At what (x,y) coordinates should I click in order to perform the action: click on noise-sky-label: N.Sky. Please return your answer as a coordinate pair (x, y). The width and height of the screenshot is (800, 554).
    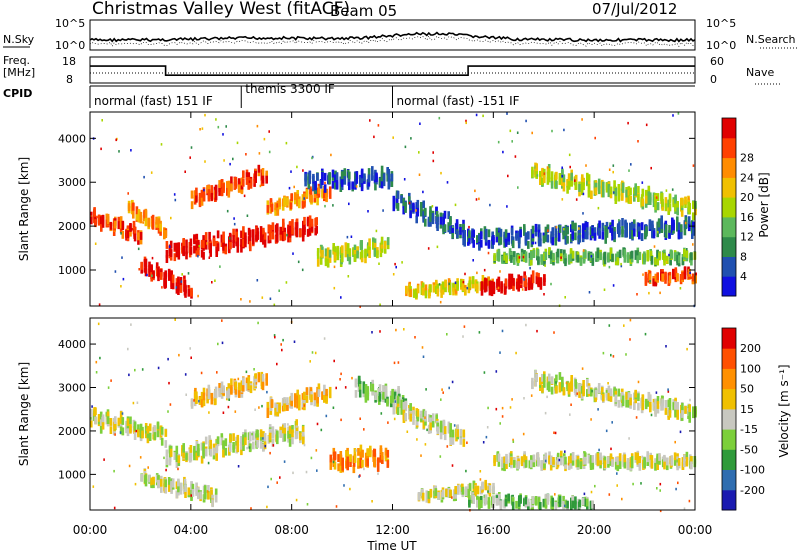
    Looking at the image, I should click on (19, 39).